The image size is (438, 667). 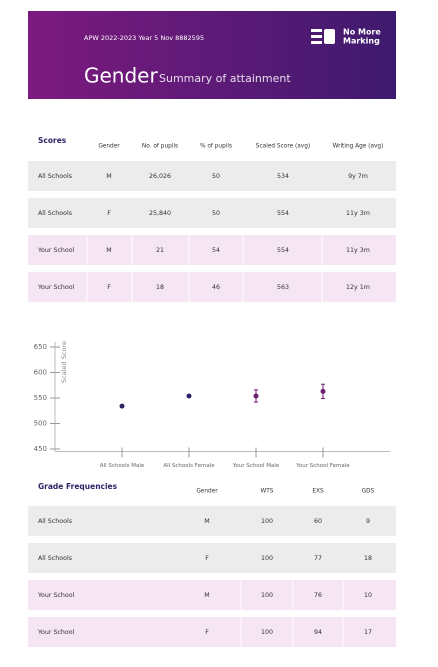 I want to click on section-title: Grade Frequencies, so click(x=78, y=486).